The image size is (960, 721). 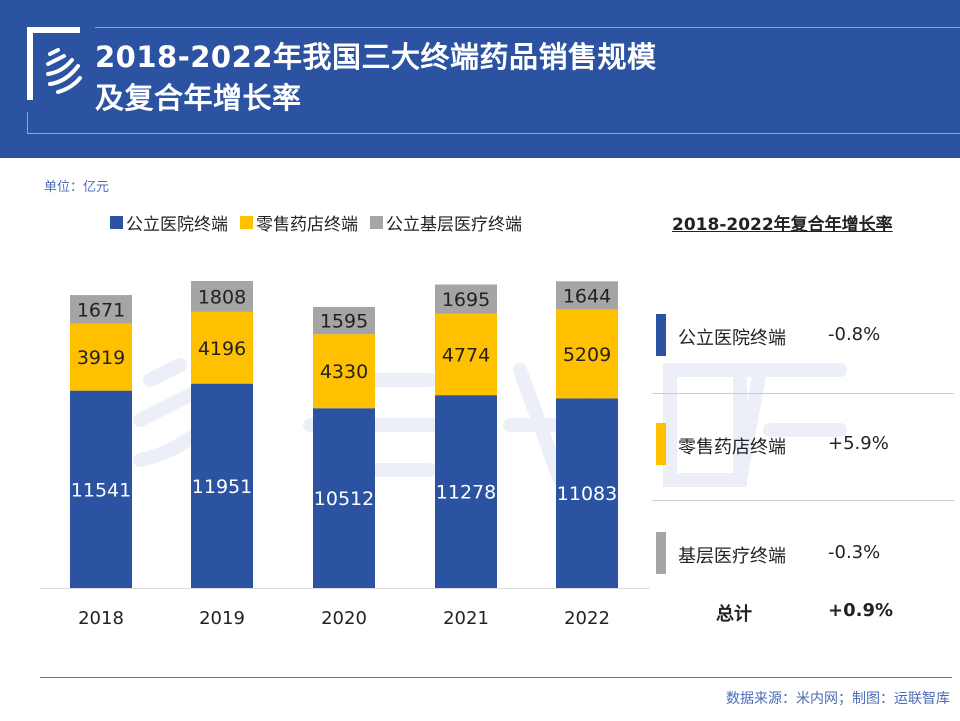 I want to click on data-label: 11278, so click(x=466, y=493).